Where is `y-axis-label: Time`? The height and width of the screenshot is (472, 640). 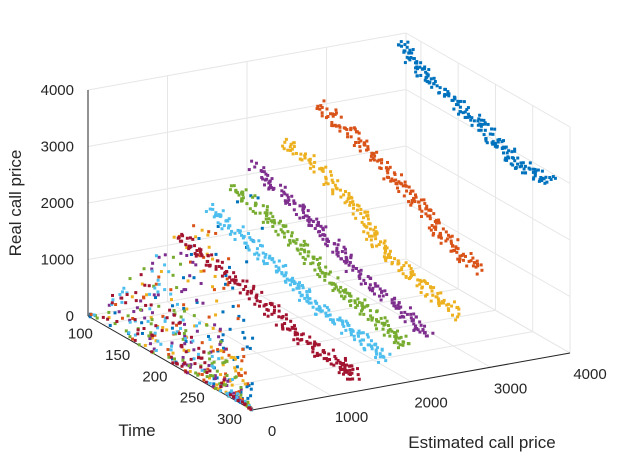 y-axis-label: Time is located at coordinates (136, 430).